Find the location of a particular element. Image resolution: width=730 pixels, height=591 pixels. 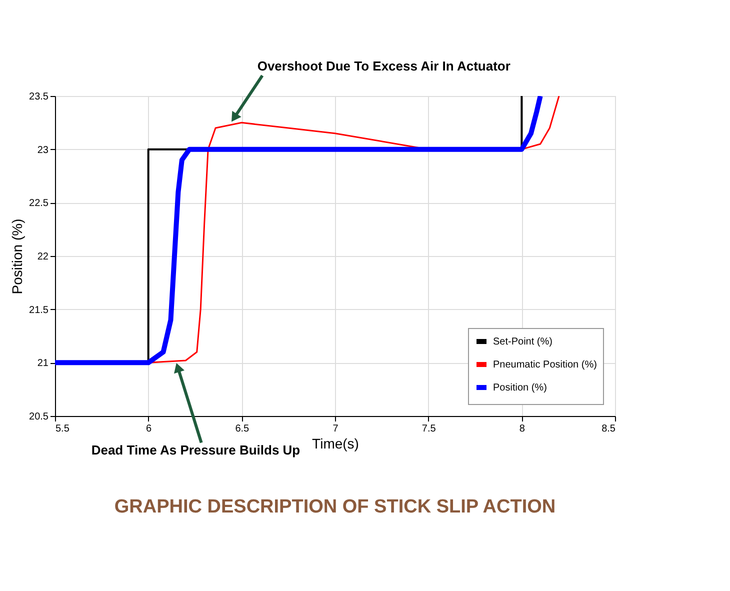

legend-label: Set-Point (%) is located at coordinates (522, 342).